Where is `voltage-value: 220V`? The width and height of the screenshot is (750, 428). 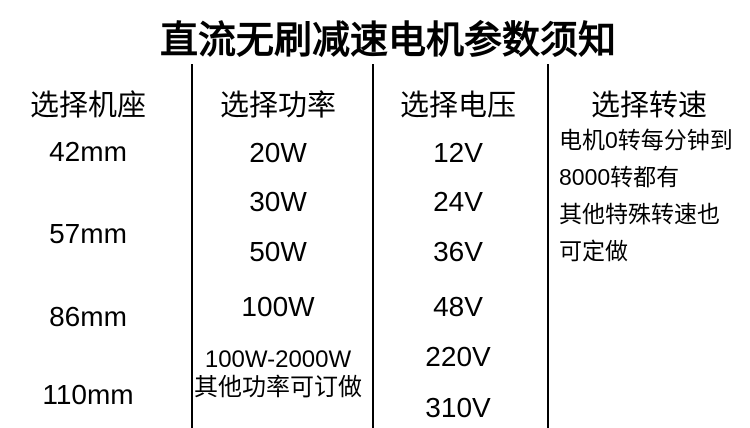 voltage-value: 220V is located at coordinates (458, 356).